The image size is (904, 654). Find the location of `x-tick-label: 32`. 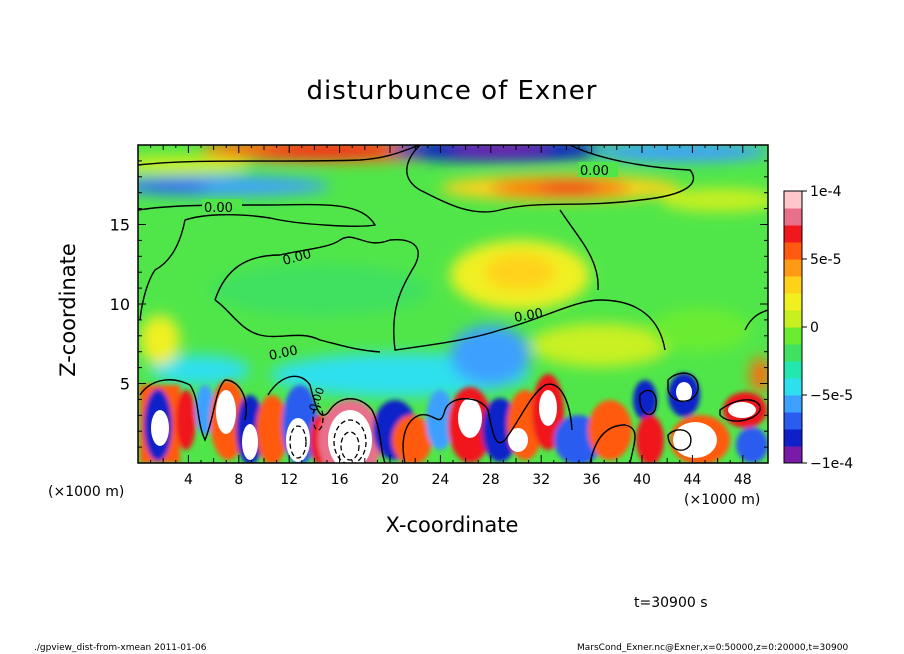

x-tick-label: 32 is located at coordinates (541, 480).